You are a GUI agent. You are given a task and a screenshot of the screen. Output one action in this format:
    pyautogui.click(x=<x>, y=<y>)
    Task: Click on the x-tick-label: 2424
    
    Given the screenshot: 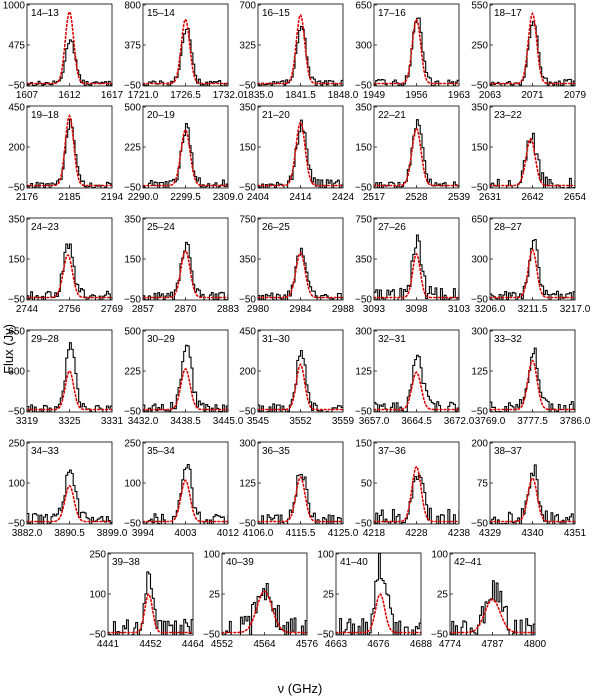 What is the action you would take?
    pyautogui.click(x=343, y=197)
    